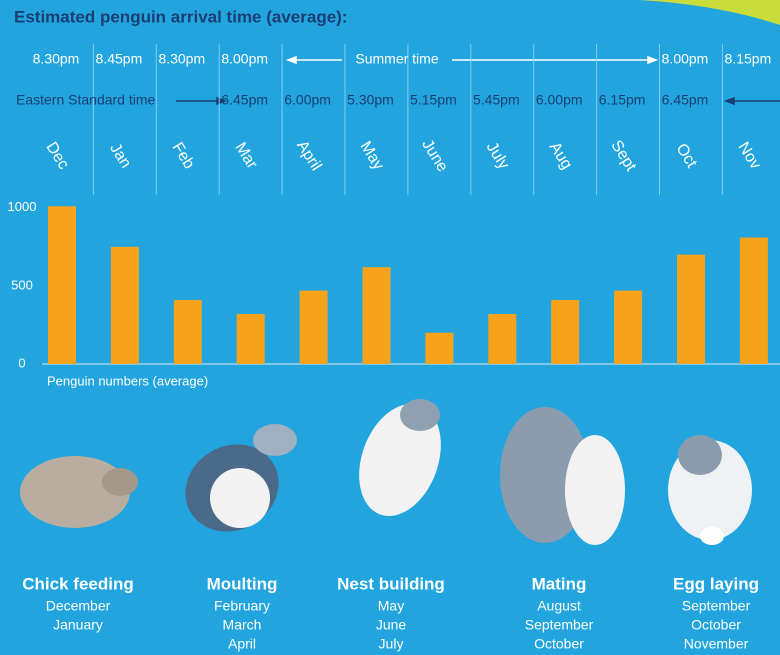  I want to click on arrival-time: 6.15pm, so click(622, 100).